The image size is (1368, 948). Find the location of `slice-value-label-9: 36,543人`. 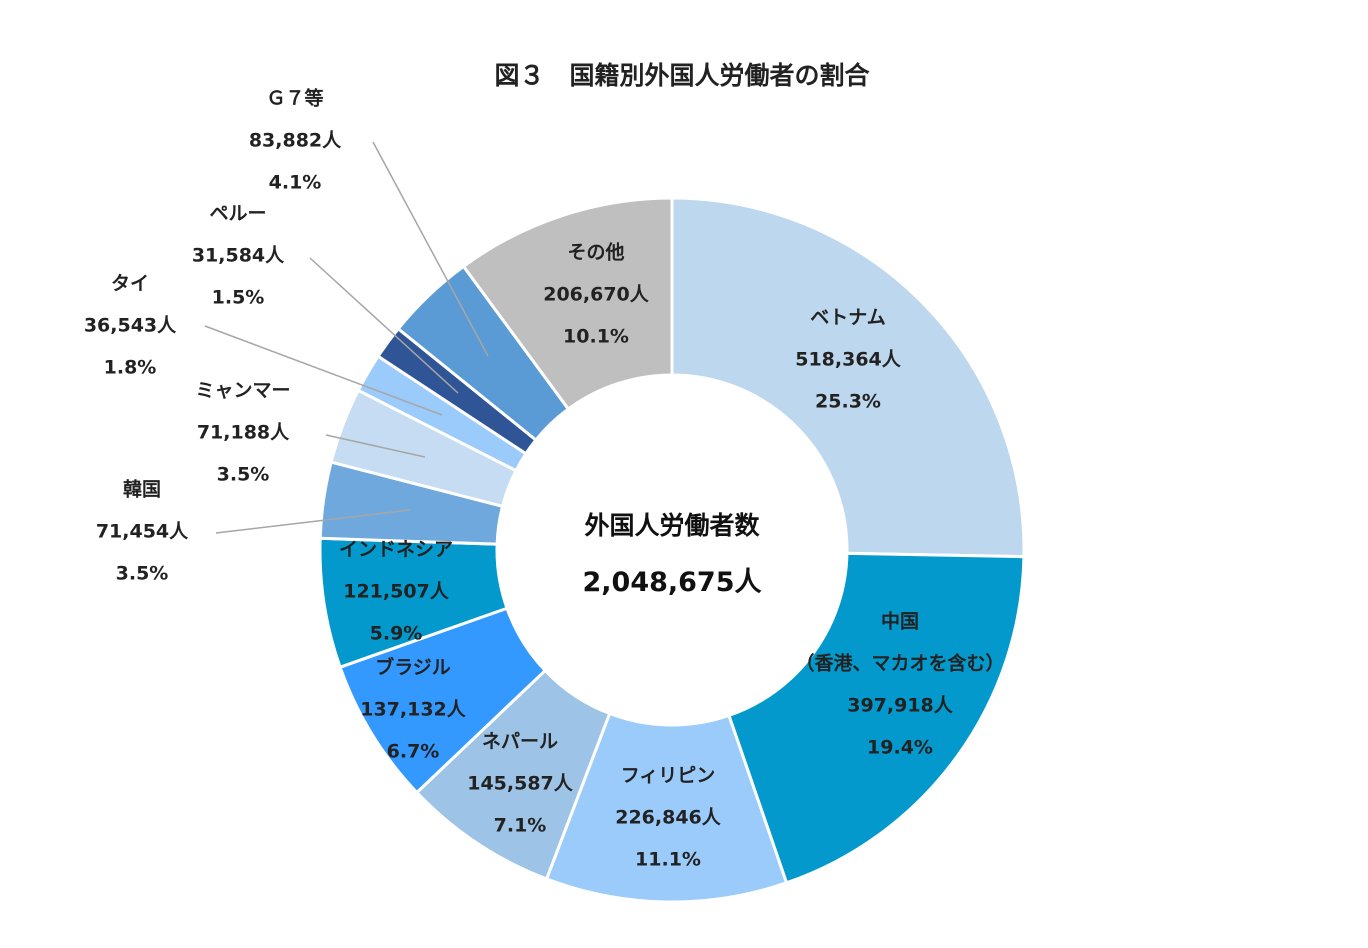

slice-value-label-9: 36,543人 is located at coordinates (130, 326).